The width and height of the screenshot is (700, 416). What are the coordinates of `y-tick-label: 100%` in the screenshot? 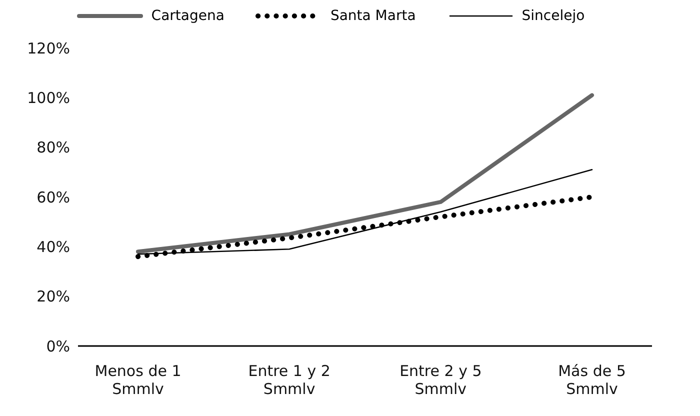 It's located at (48, 97).